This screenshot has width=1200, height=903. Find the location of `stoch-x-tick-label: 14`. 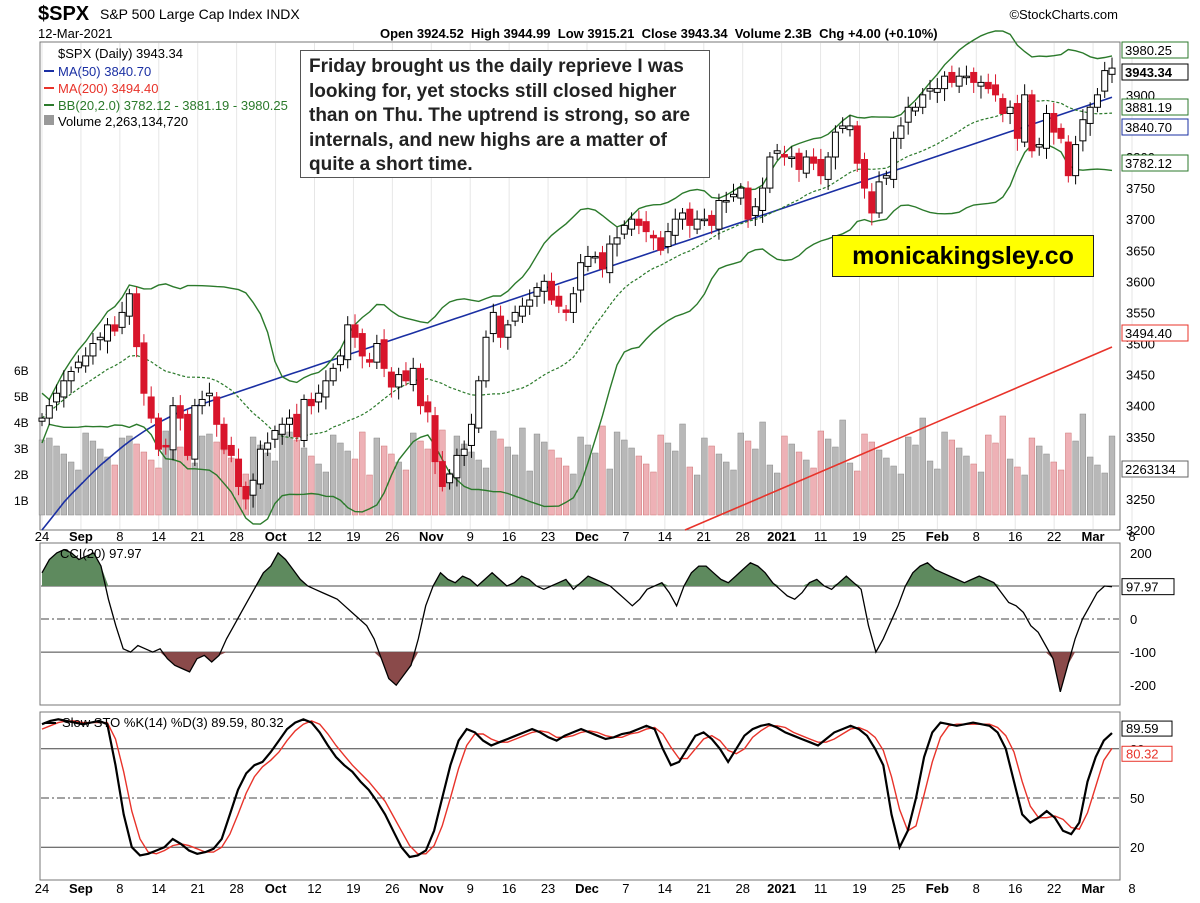

stoch-x-tick-label: 14 is located at coordinates (159, 888).